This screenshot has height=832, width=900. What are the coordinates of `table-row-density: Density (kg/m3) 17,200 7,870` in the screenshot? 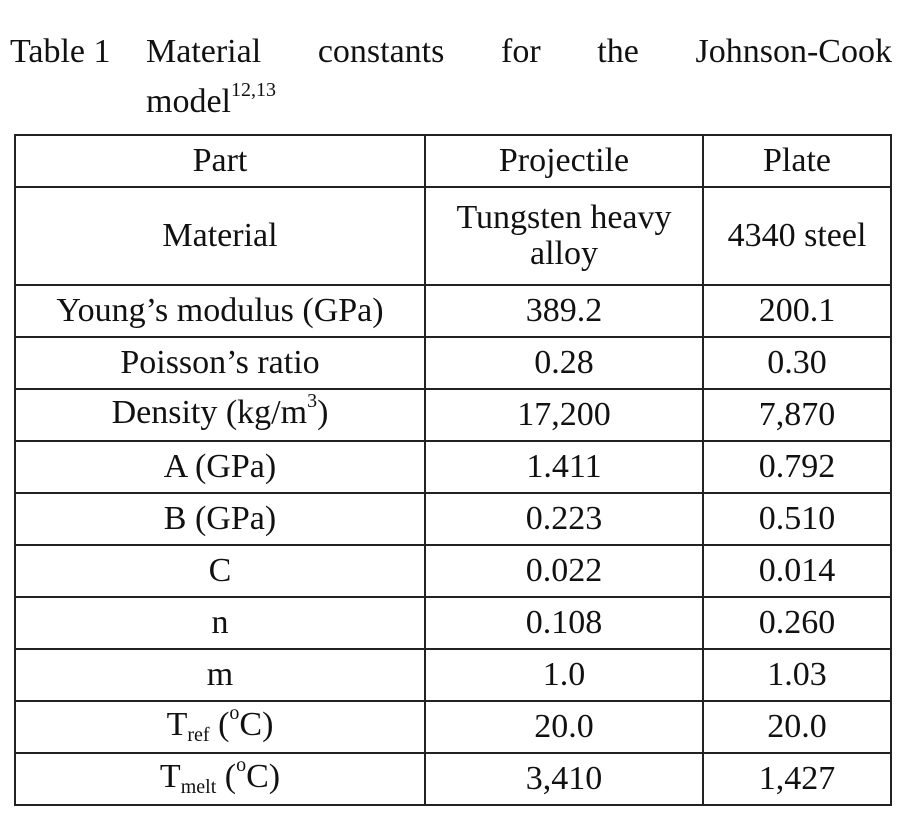 It's located at (453, 415).